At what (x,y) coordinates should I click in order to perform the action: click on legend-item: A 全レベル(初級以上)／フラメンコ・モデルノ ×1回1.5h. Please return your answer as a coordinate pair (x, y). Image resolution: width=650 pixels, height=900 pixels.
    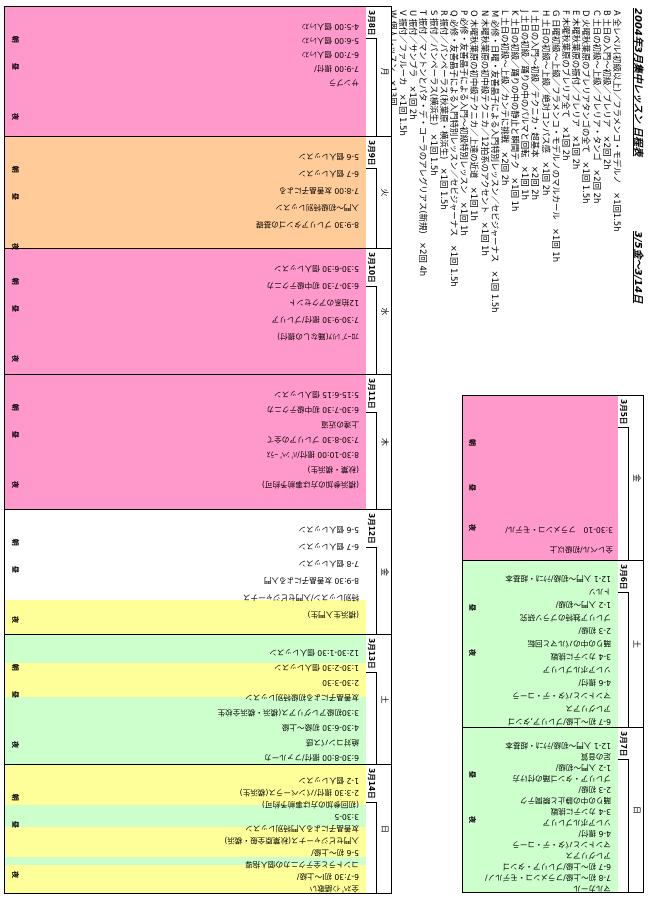
    Looking at the image, I should click on (617, 121).